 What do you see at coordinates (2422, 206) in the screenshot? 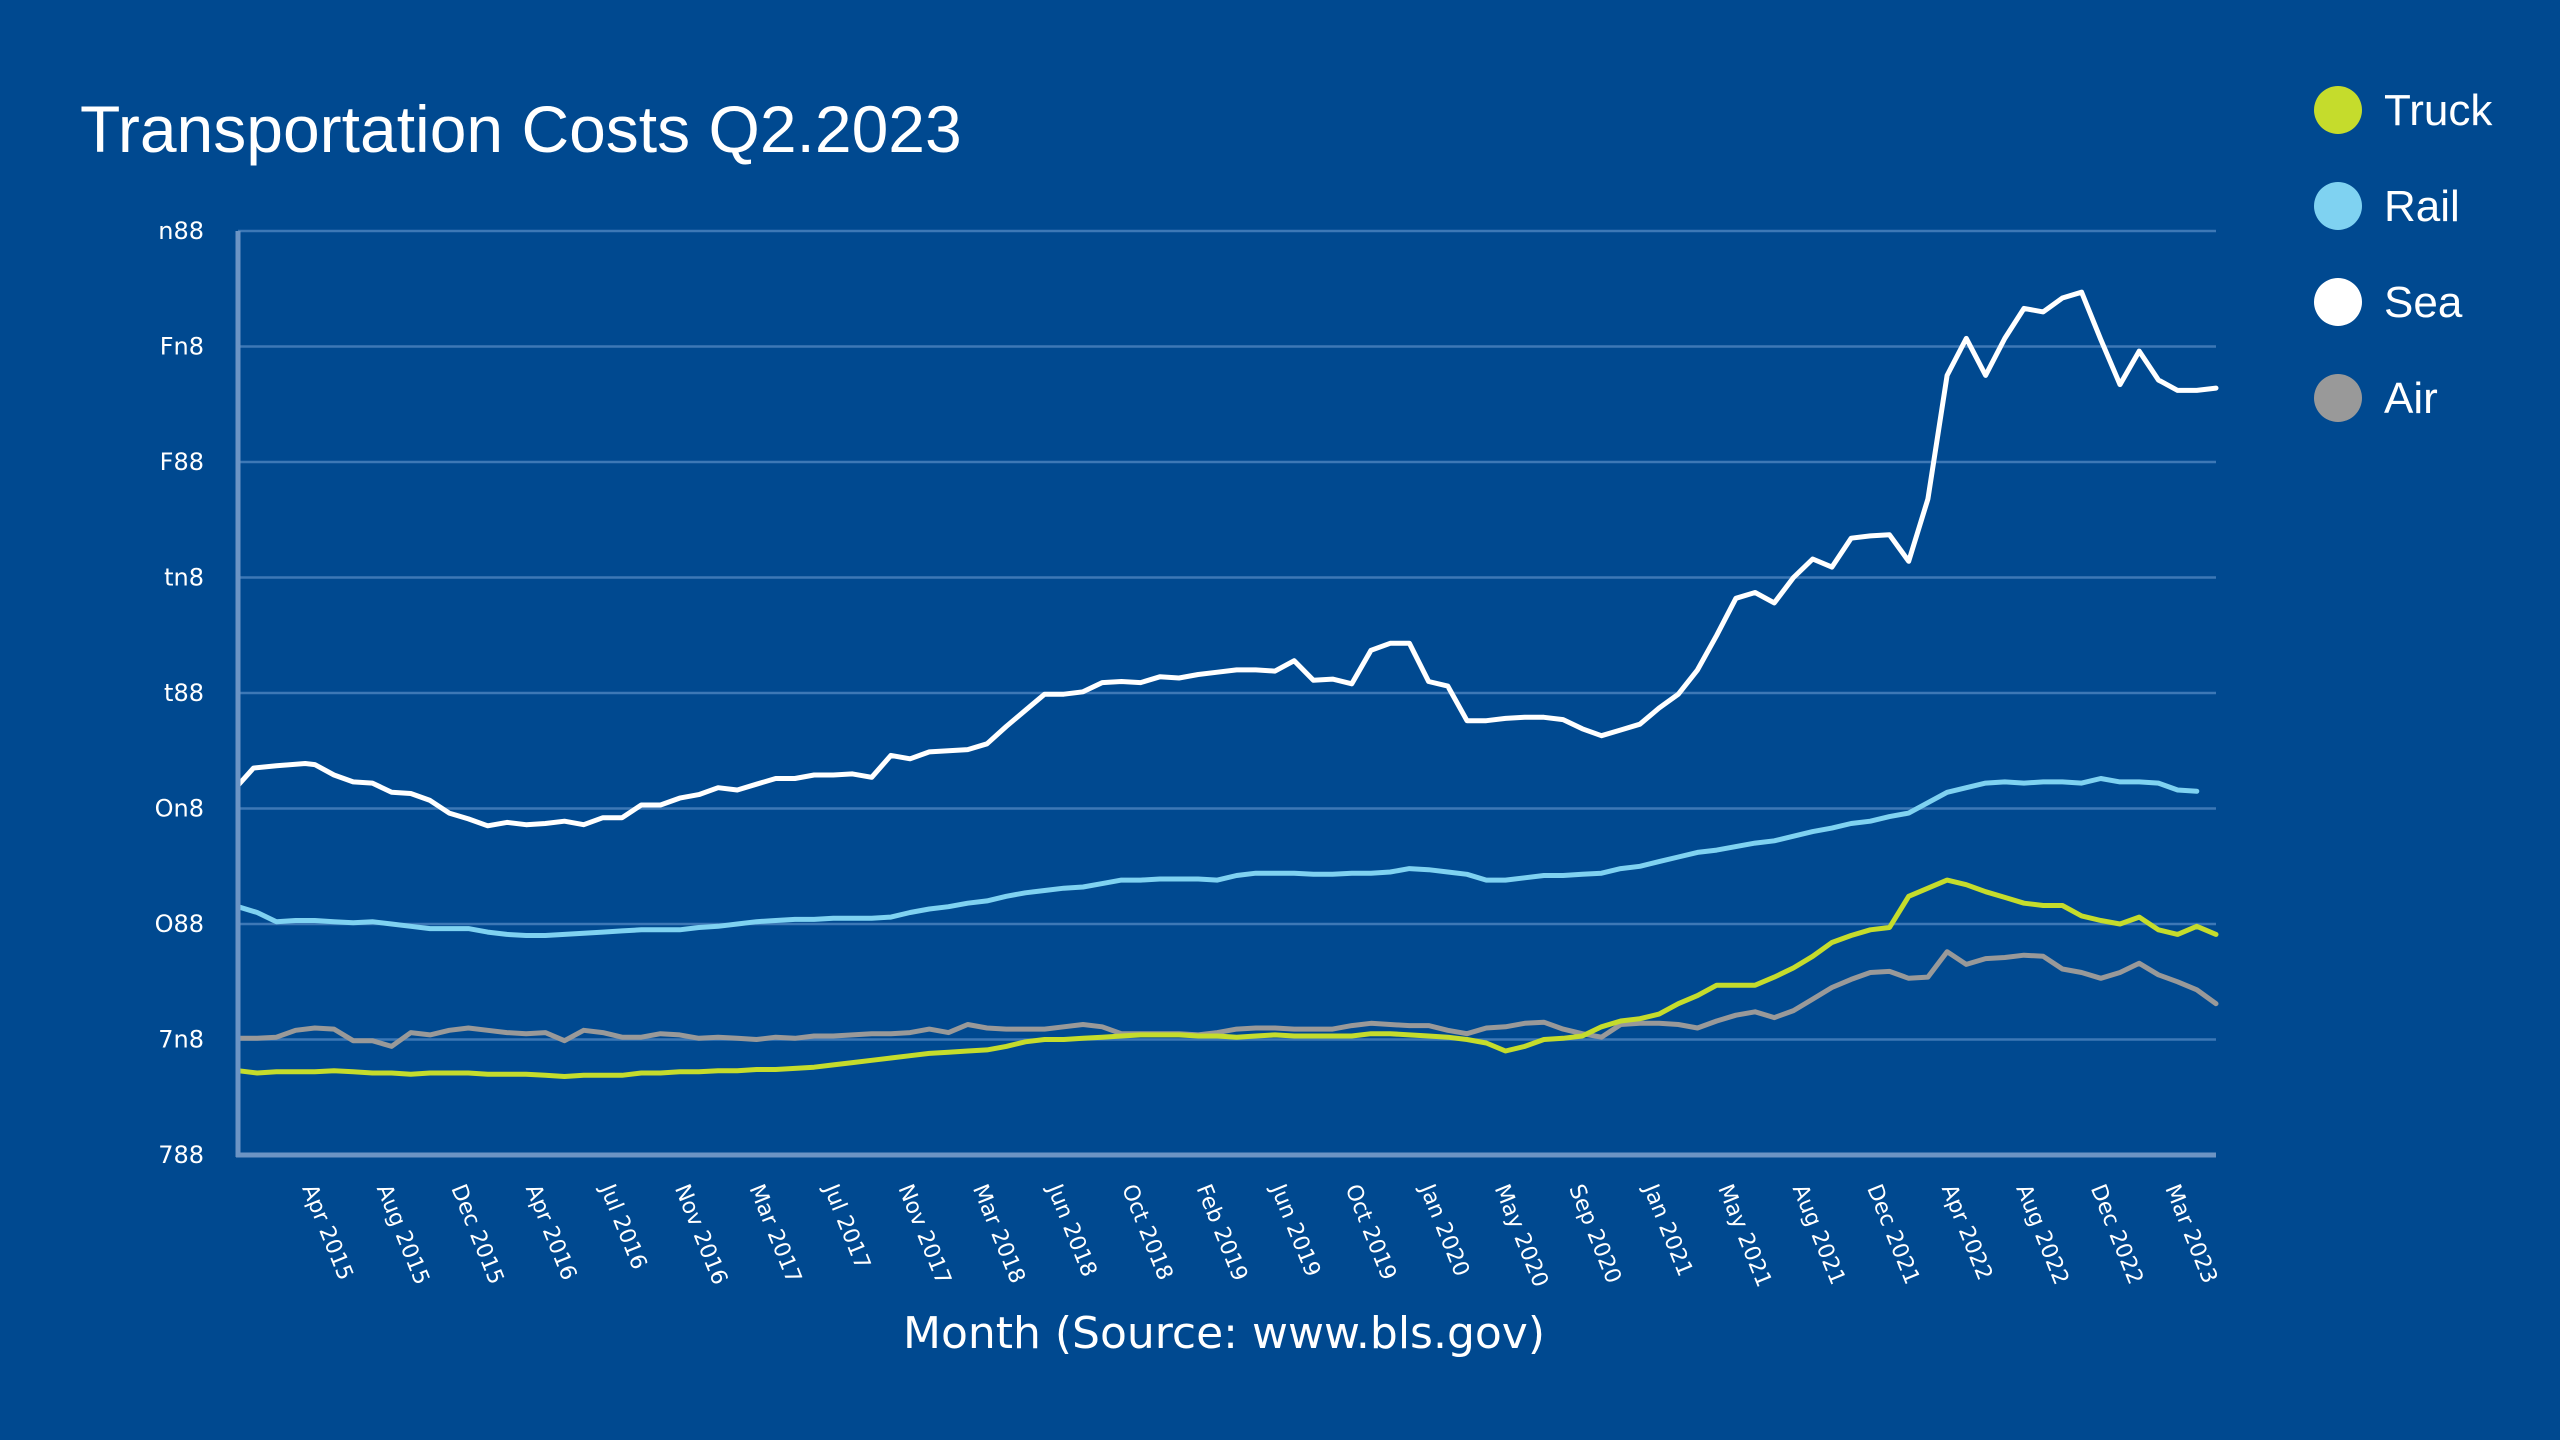
I see `legend-label-rail: Rail` at bounding box center [2422, 206].